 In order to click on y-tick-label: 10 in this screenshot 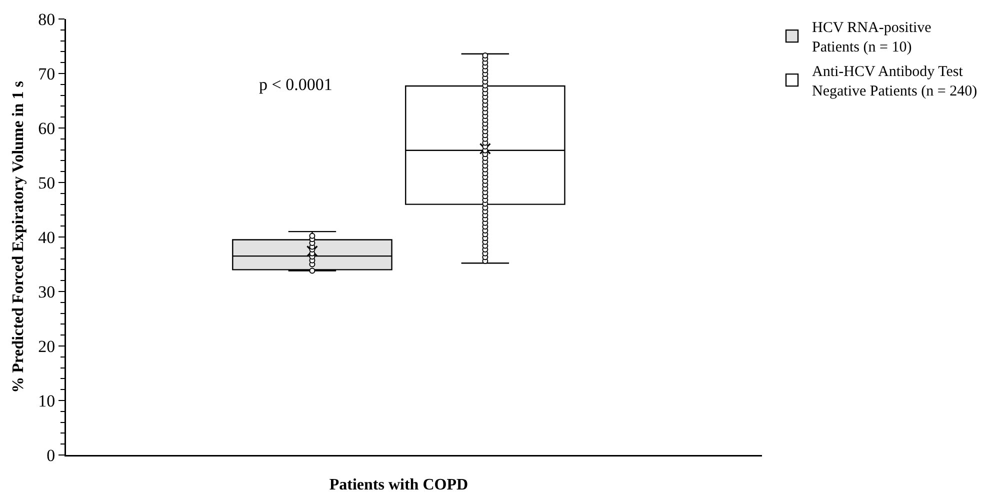, I will do `click(47, 400)`.